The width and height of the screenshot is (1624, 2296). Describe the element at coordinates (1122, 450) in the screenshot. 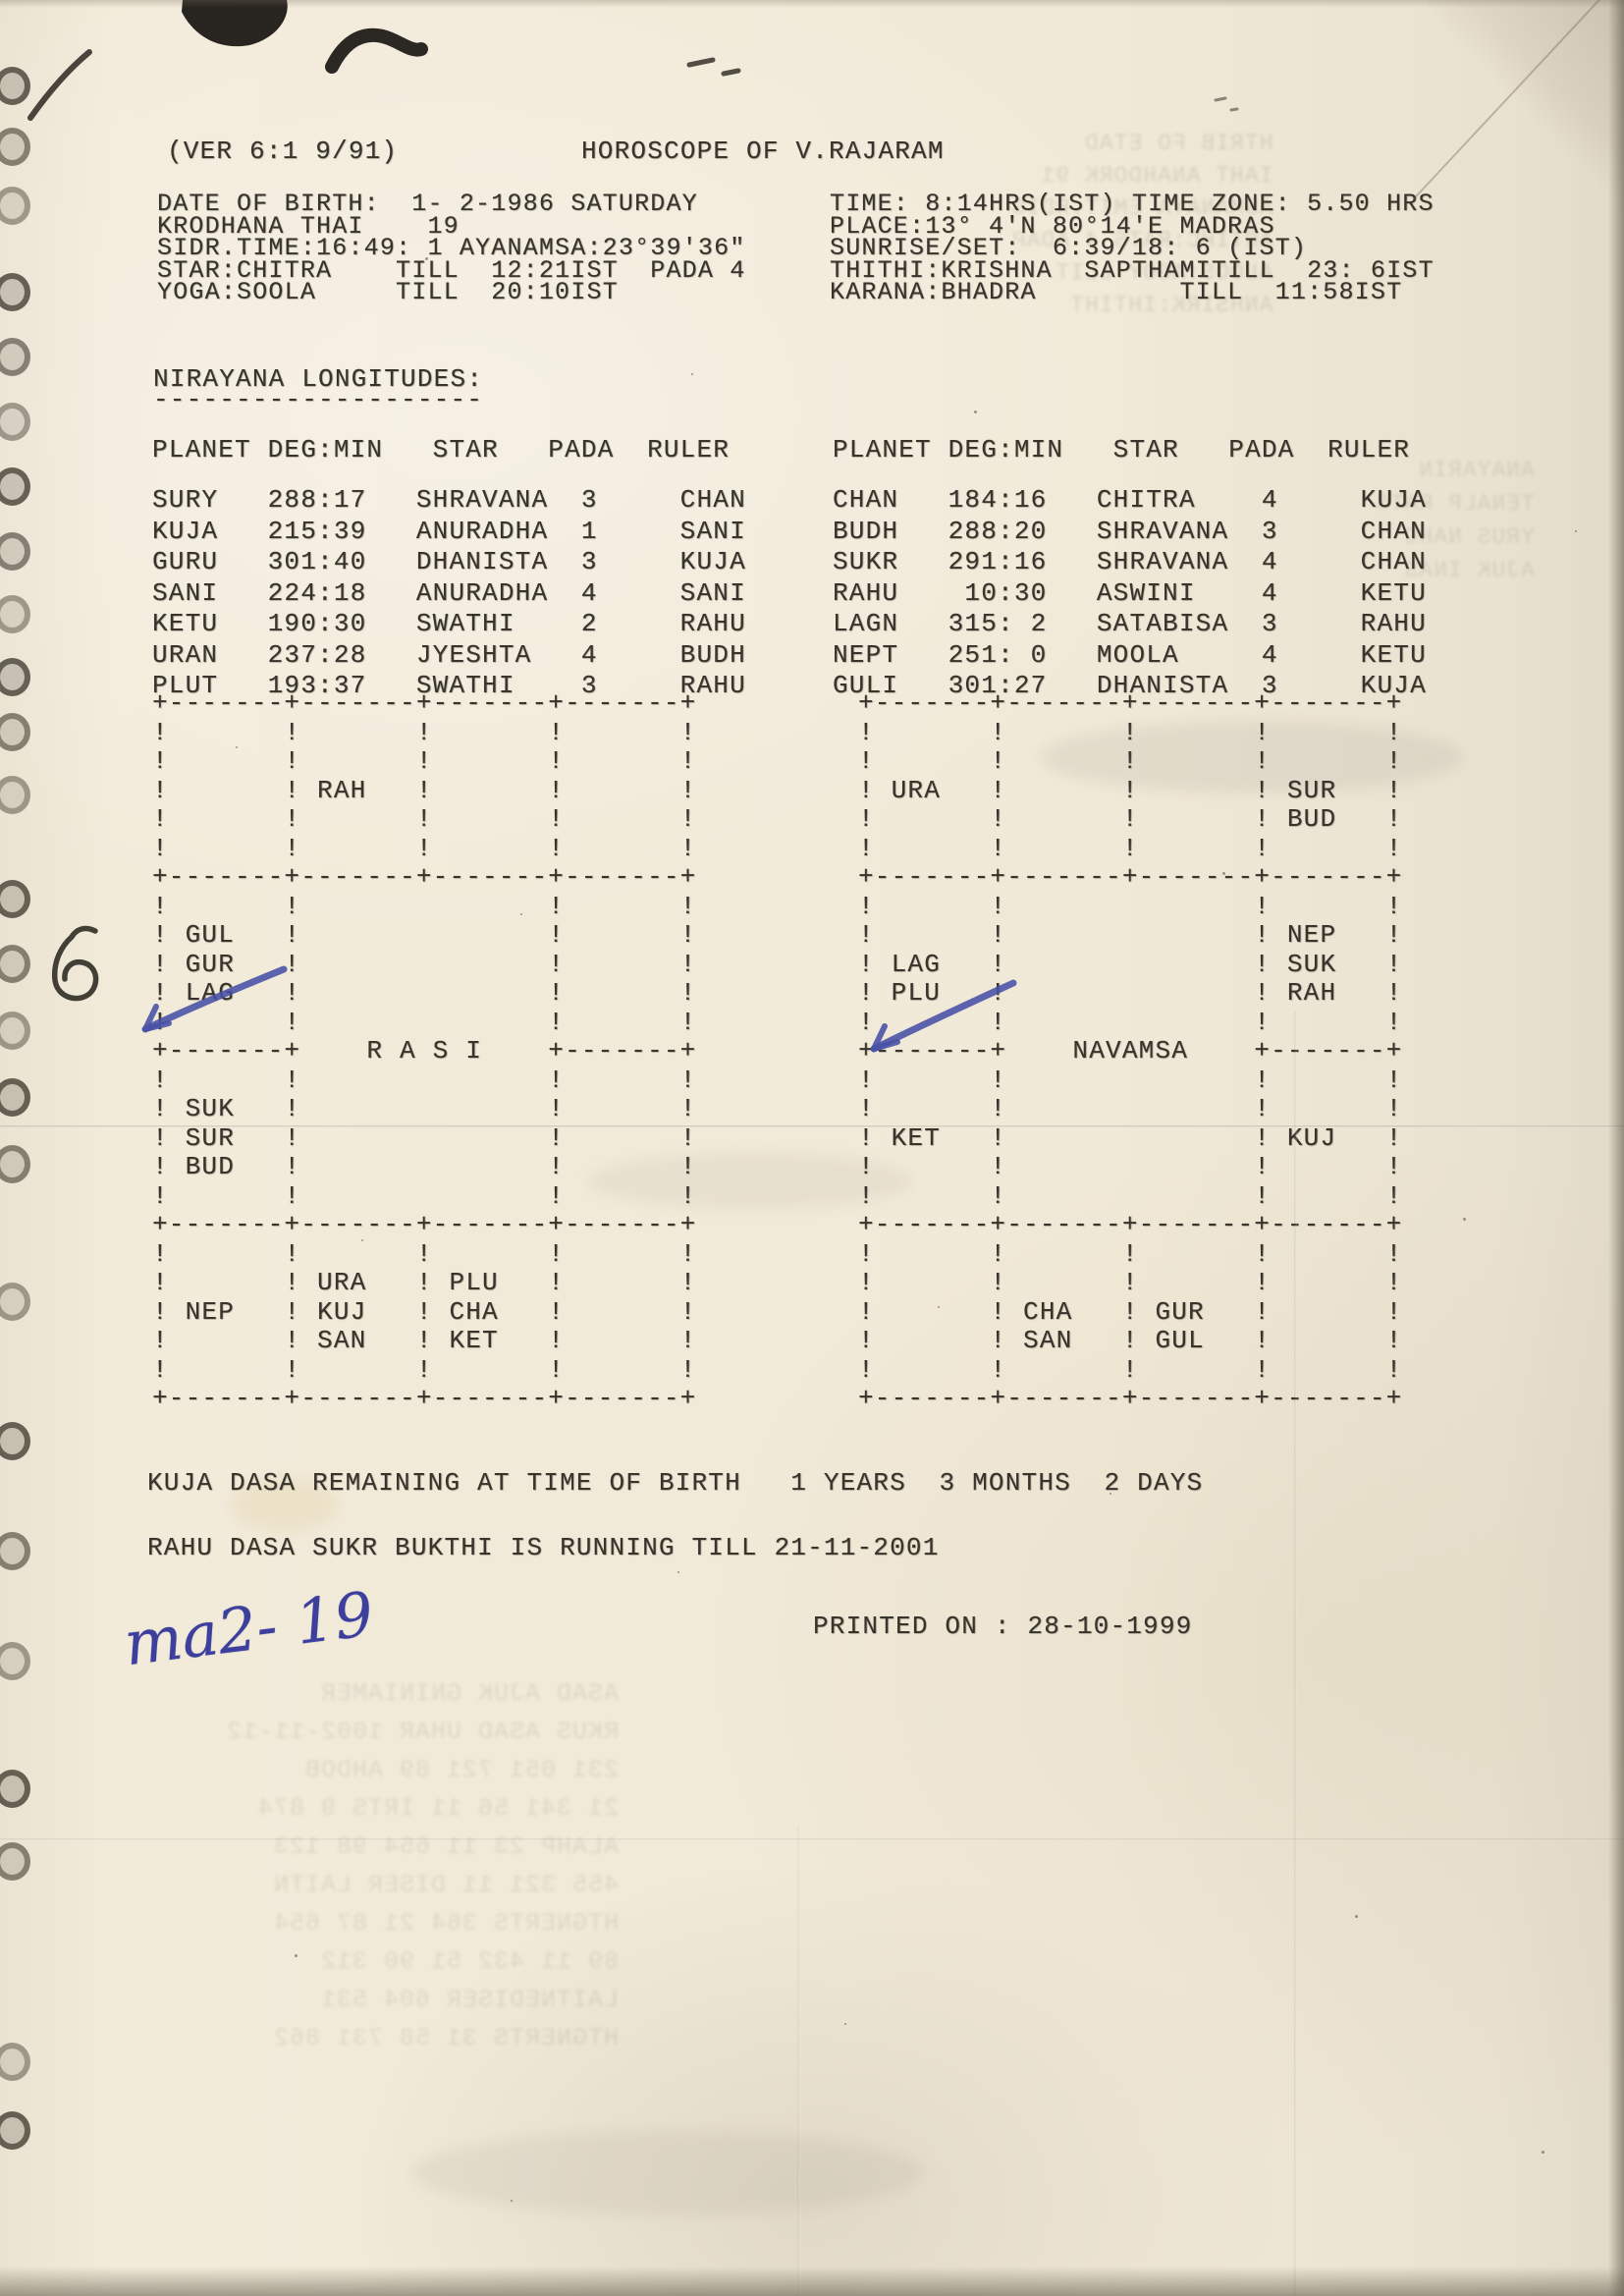

I see `planet-table-header-right: PLANET DEG:MIN STAR PADA RULER` at that location.